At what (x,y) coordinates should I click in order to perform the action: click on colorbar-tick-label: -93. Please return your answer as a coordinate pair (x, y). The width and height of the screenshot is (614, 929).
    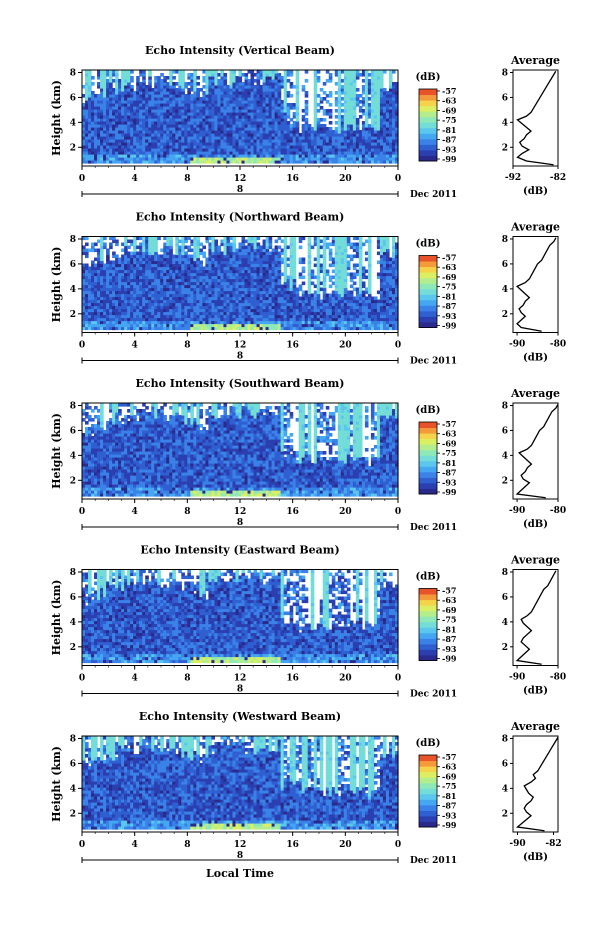
    Looking at the image, I should click on (449, 316).